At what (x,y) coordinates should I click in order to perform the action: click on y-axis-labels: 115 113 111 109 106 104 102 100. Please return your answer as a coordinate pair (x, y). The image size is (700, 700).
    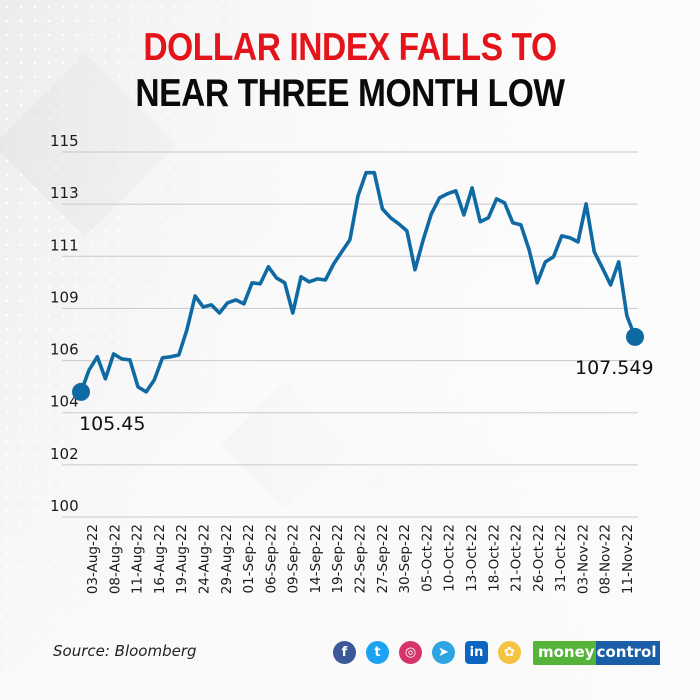
    Looking at the image, I should click on (64, 323).